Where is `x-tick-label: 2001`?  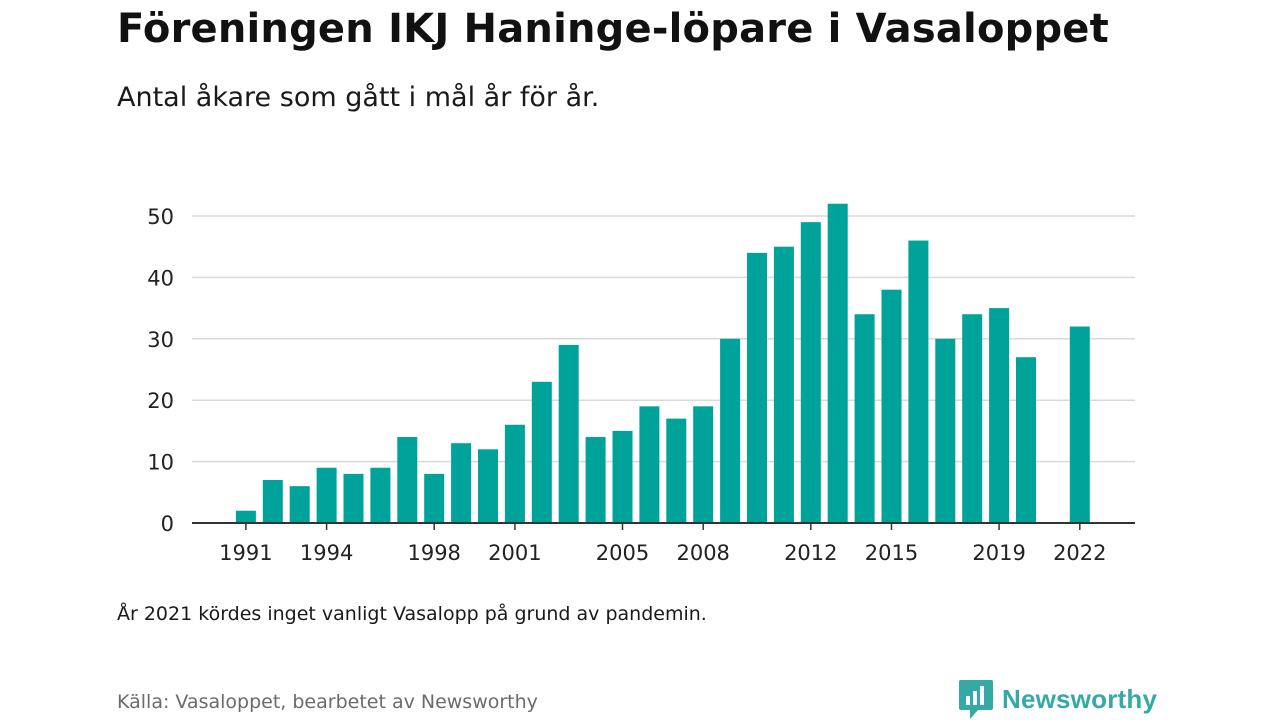
x-tick-label: 2001 is located at coordinates (514, 553).